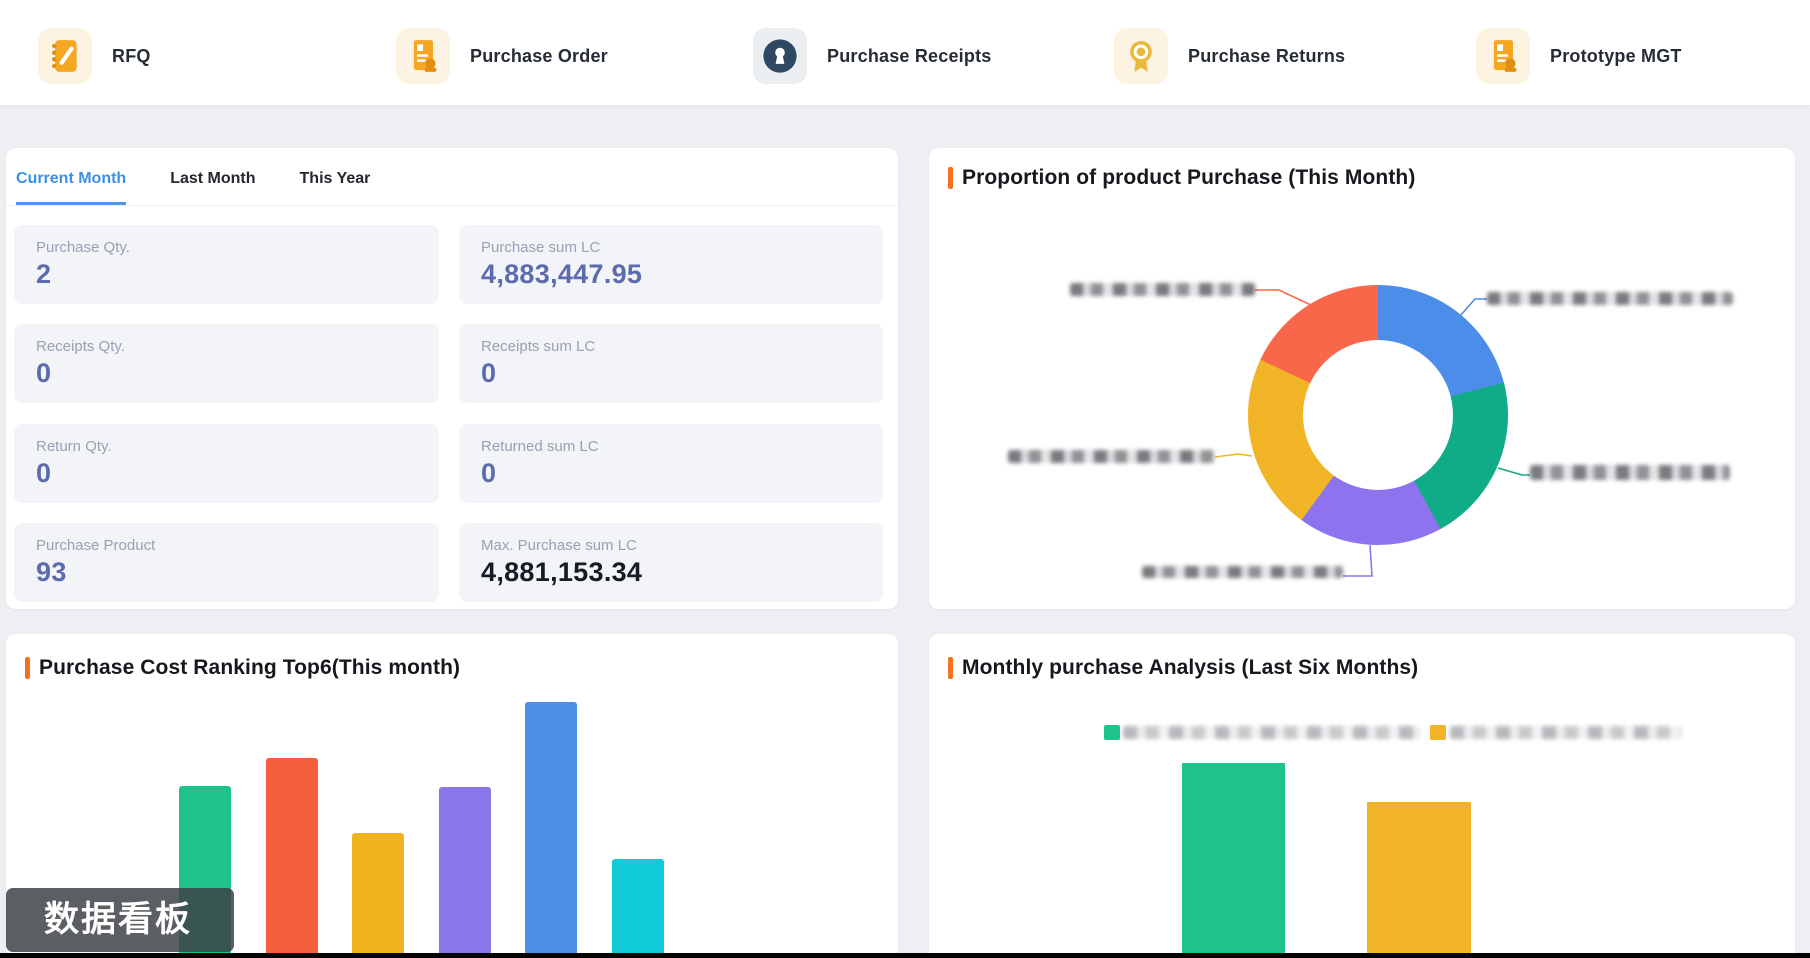 This screenshot has height=958, width=1810. I want to click on stat-label: Returned sum LC, so click(540, 446).